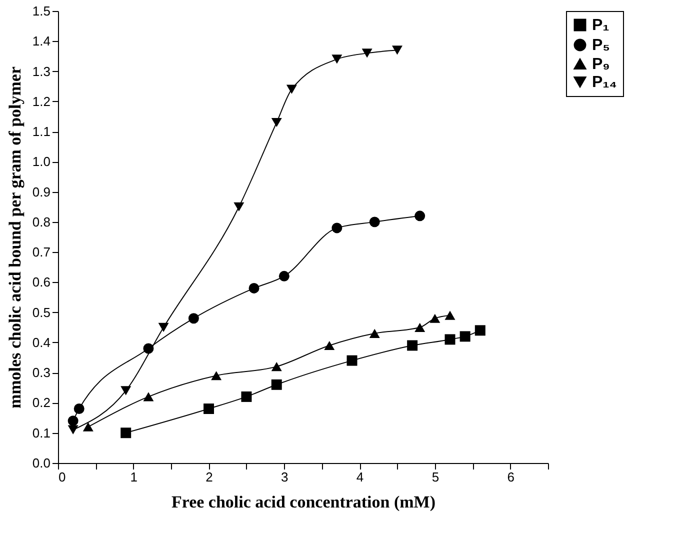 Image resolution: width=688 pixels, height=544 pixels. What do you see at coordinates (14, 237) in the screenshot?
I see `y-axis-title: mmoles cholic acid bound per gram of polymer` at bounding box center [14, 237].